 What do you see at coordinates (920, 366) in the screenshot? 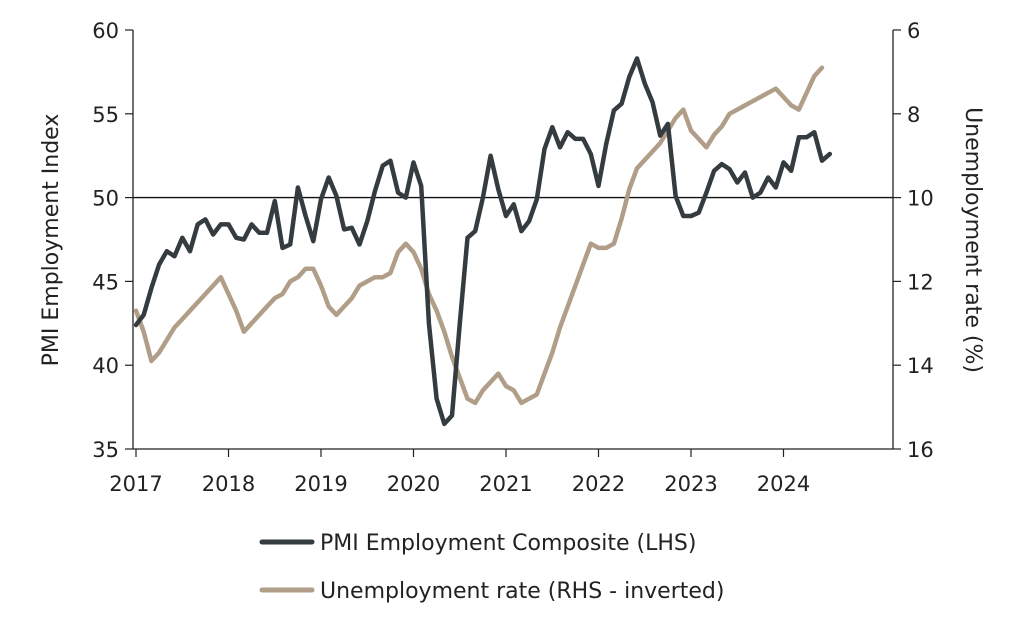
I see `right-y-tick-label: 14` at bounding box center [920, 366].